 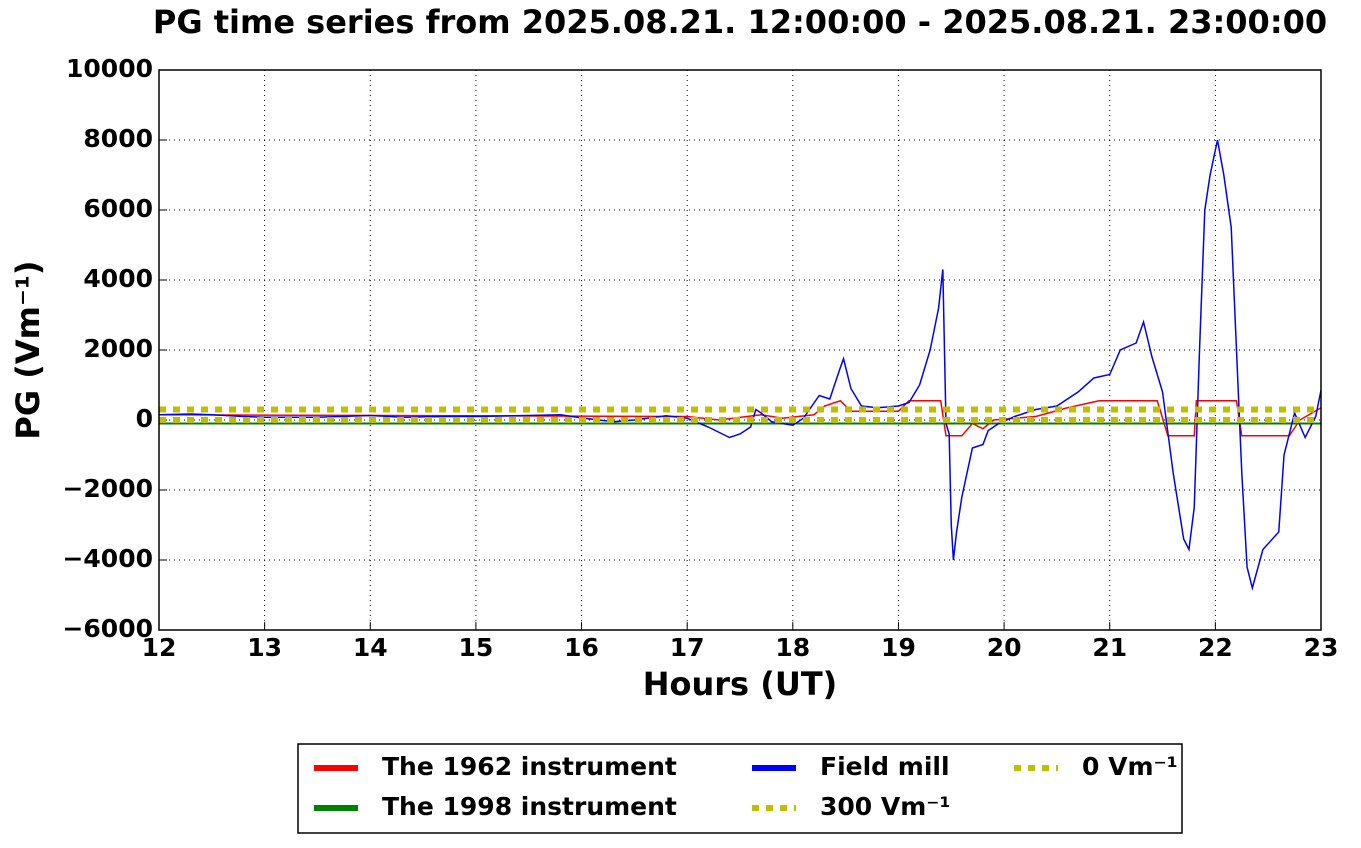 I want to click on x-tick-label: 17, so click(x=687, y=647).